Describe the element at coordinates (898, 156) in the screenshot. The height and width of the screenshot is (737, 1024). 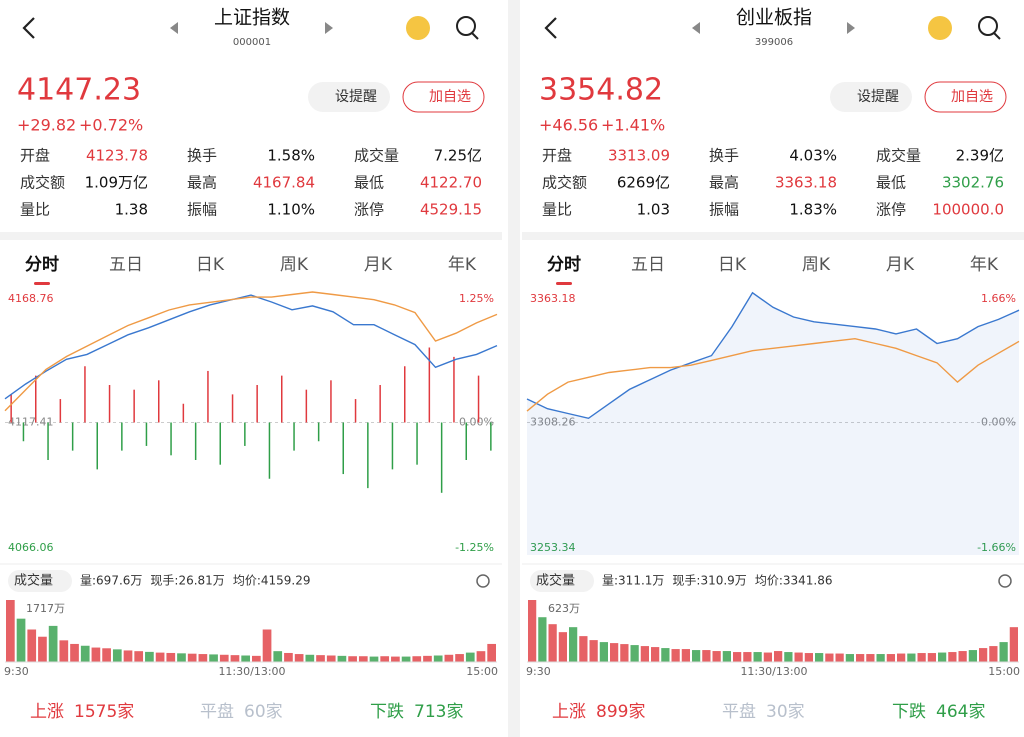
I see `stat-label: 成交量` at that location.